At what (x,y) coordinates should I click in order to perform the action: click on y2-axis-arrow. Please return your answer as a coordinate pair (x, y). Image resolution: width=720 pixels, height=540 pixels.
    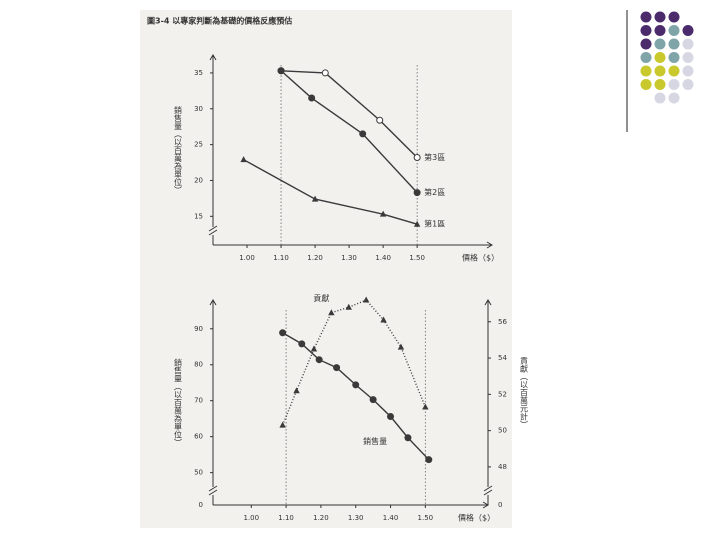
    Looking at the image, I should click on (488, 302).